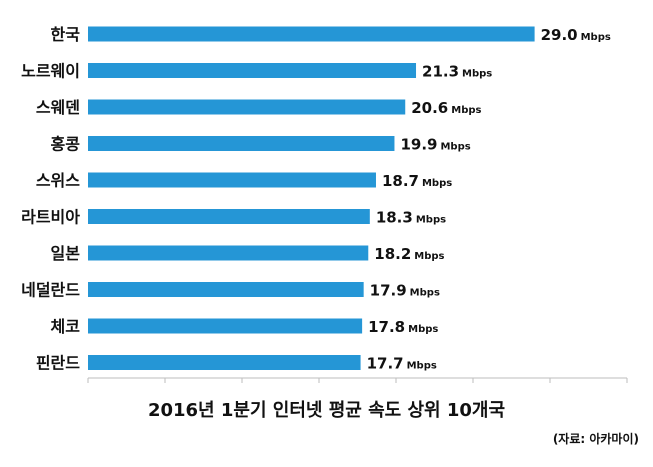 The height and width of the screenshot is (467, 653). I want to click on chart-source: (자료: 아카마이), so click(595, 439).